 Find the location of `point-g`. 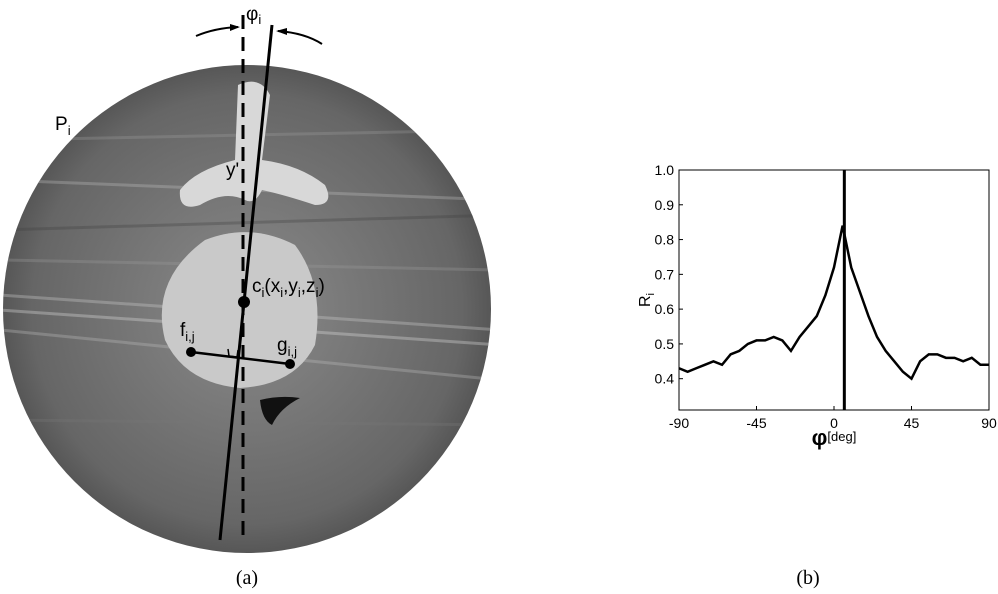

point-g is located at coordinates (290, 364).